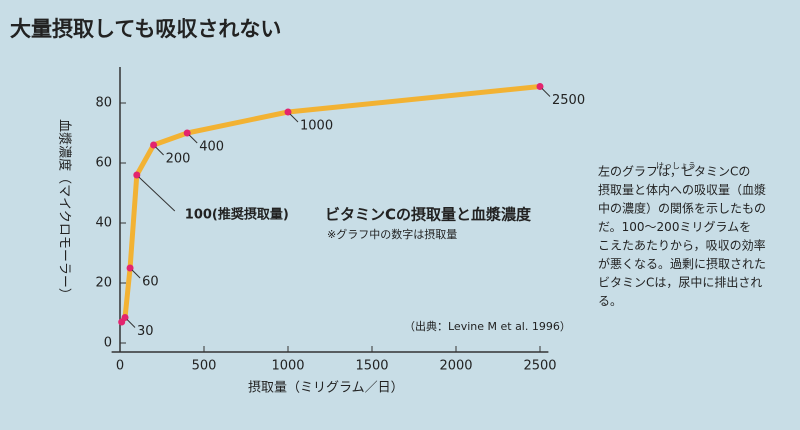 This screenshot has height=430, width=800. I want to click on note-line: 摂取量と体内への吸収量（血漿, so click(682, 189).